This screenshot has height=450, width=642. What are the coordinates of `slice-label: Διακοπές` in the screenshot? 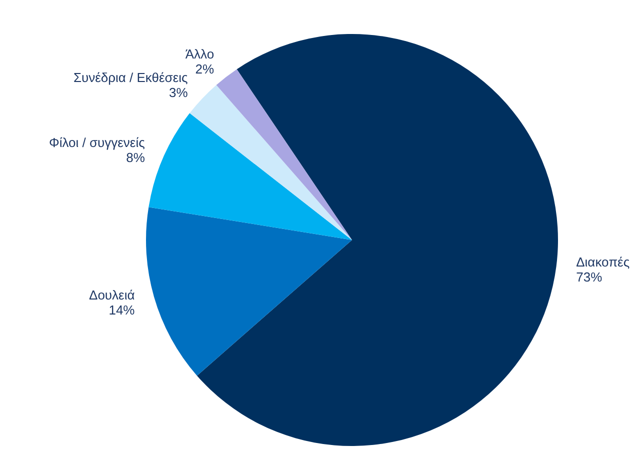 It's located at (603, 262).